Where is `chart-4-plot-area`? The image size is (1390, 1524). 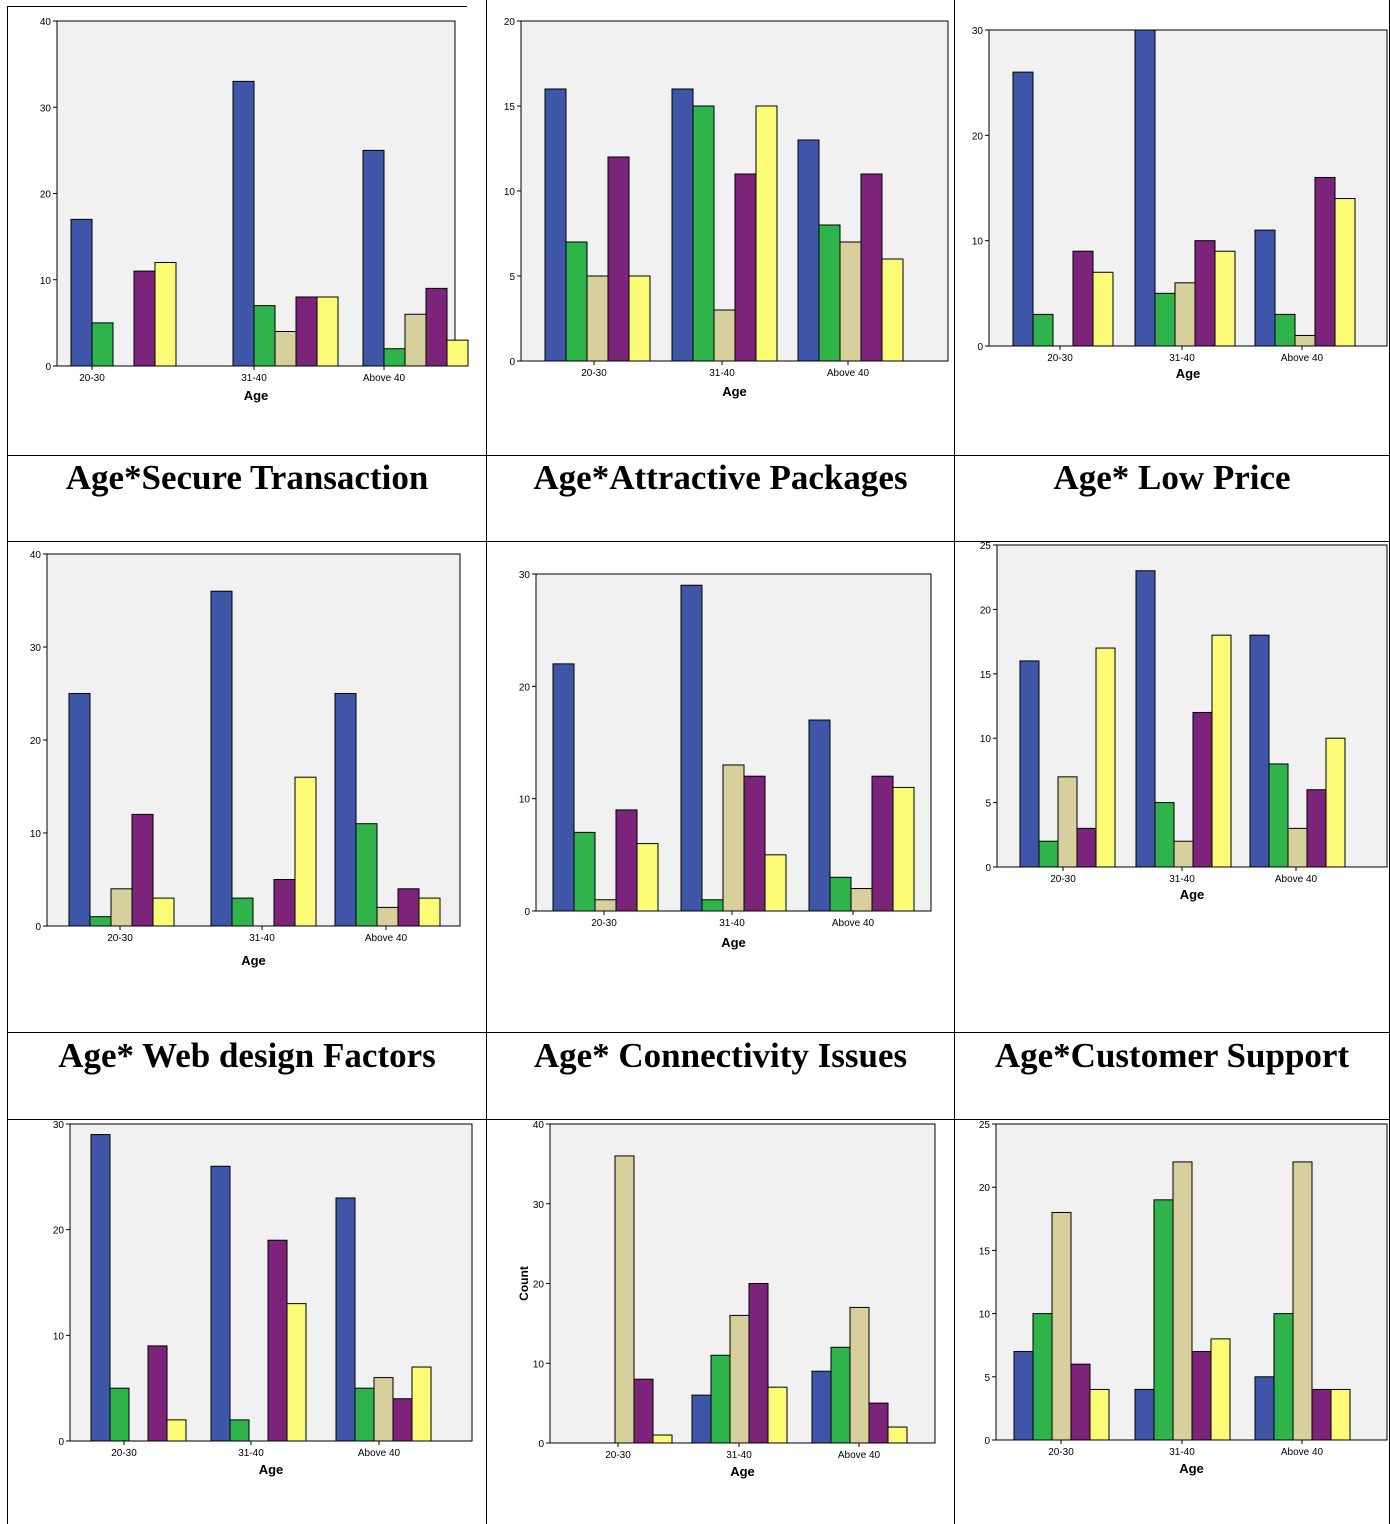 chart-4-plot-area is located at coordinates (253, 740).